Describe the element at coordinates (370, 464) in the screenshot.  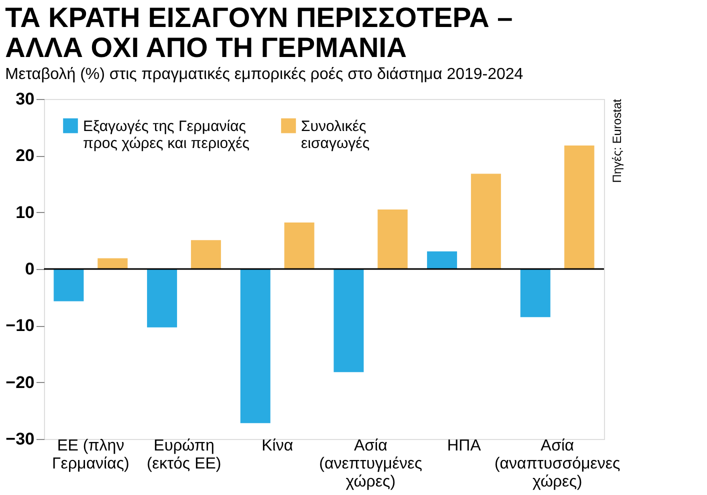
I see `x-tick-label: Ασία (ανεπτυγμένες χώρες)` at that location.